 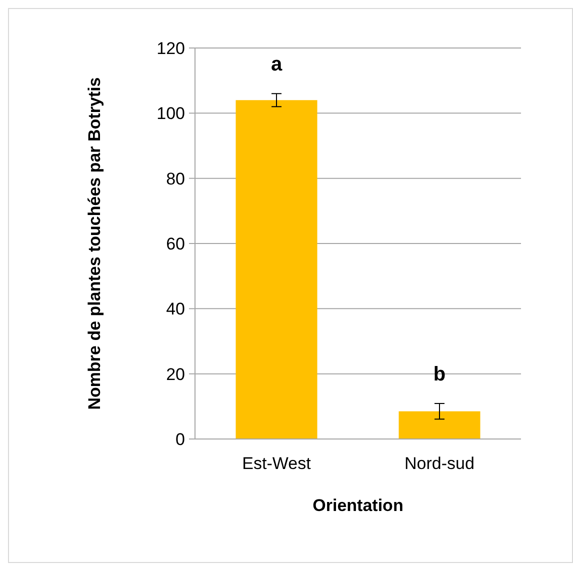 What do you see at coordinates (95, 244) in the screenshot?
I see `y-axis-title: Nombre de plantes touchées par Botrytis` at bounding box center [95, 244].